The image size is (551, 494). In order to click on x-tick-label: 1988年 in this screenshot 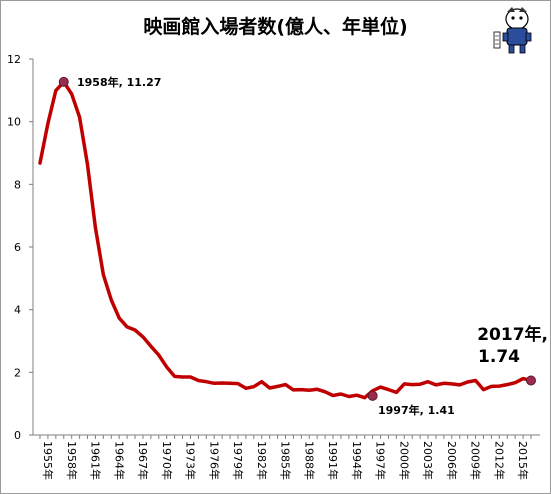, I will do `click(309, 460)`.